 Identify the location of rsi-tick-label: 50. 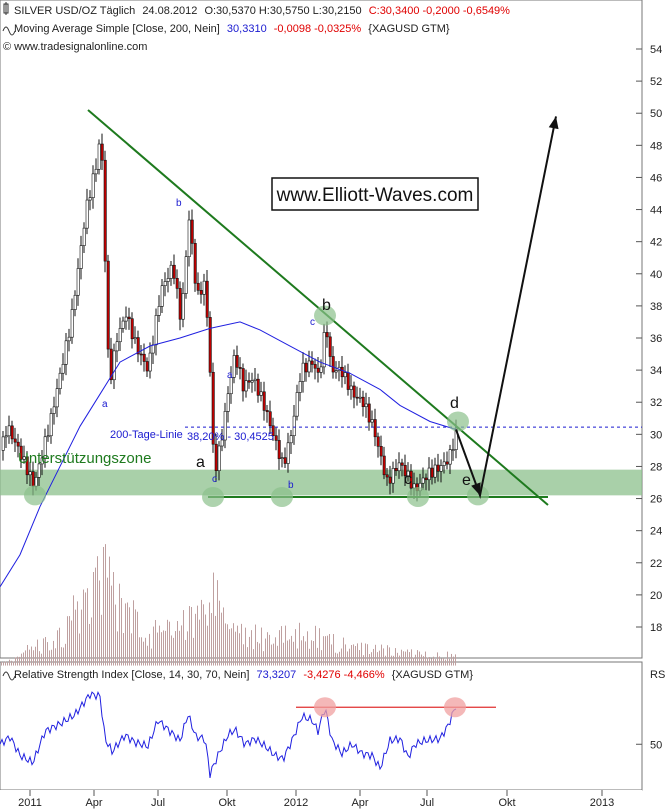
(656, 745).